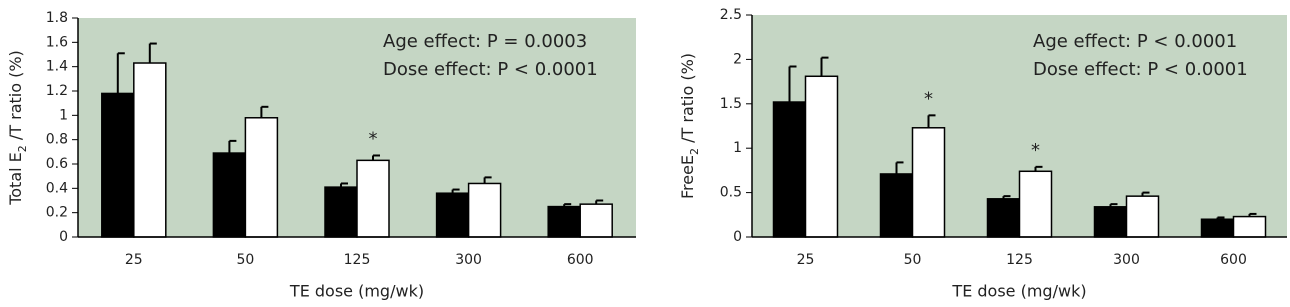 The height and width of the screenshot is (307, 1290). I want to click on y-tick-label: 1.2, so click(57, 91).